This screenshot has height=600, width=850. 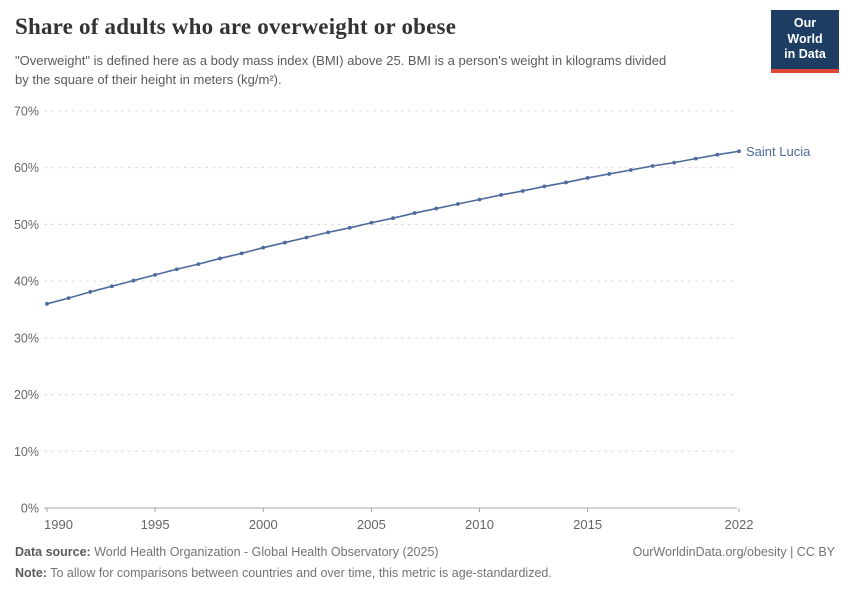 I want to click on x-tick-label: 2022, so click(x=739, y=524).